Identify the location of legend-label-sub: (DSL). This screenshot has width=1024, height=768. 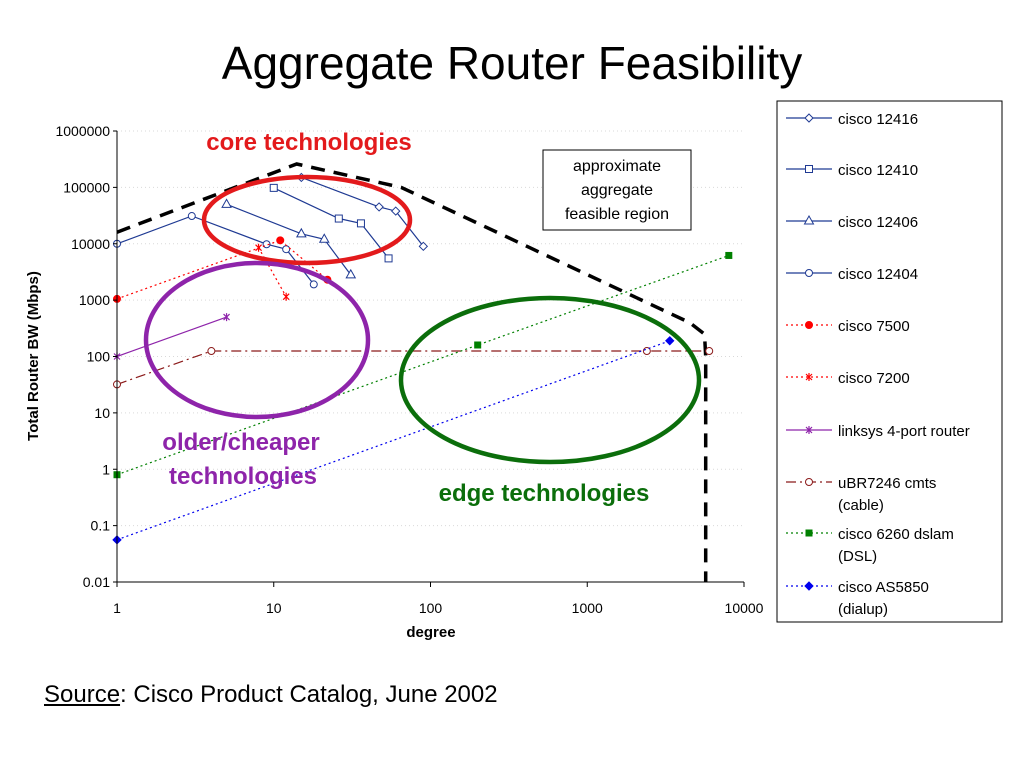
(857, 556).